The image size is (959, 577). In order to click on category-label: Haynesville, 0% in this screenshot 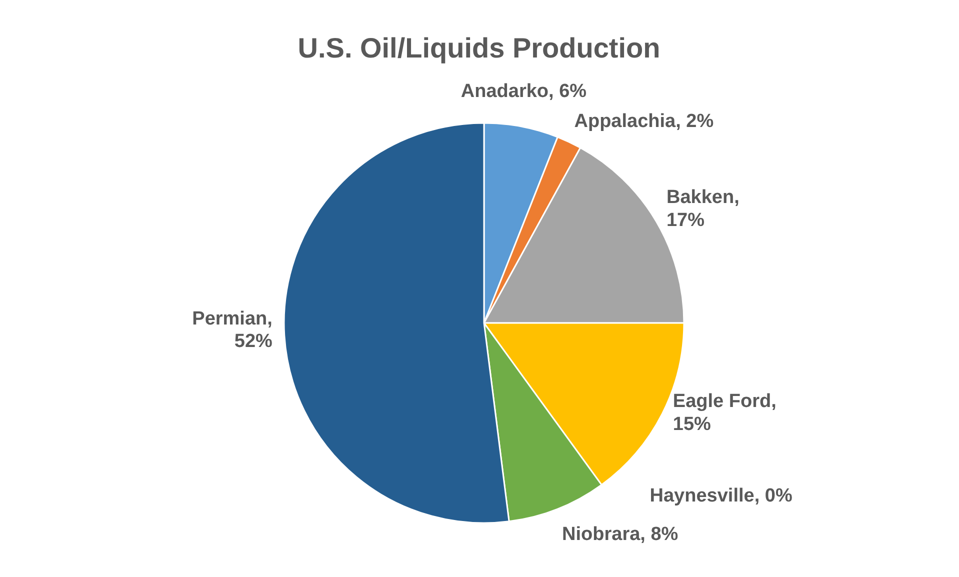, I will do `click(721, 496)`.